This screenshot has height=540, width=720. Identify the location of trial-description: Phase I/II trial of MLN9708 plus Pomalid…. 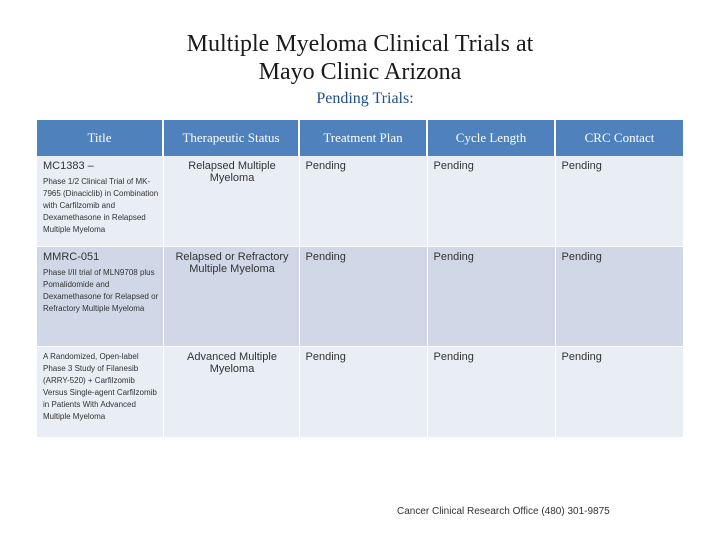
(101, 290).